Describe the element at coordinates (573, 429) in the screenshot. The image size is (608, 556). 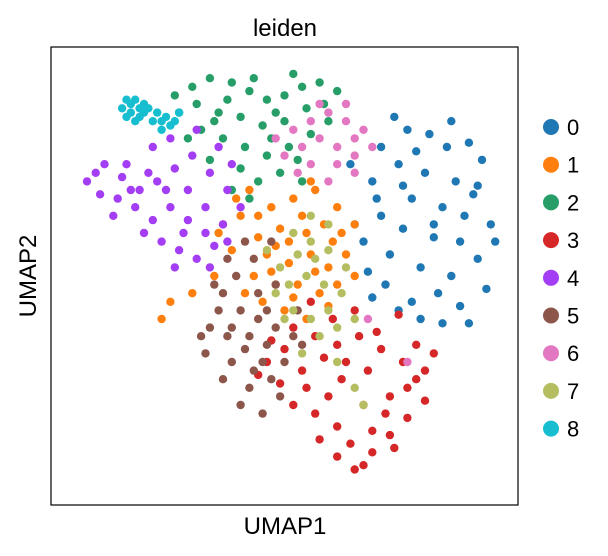
I see `legend-label-8: 8` at that location.